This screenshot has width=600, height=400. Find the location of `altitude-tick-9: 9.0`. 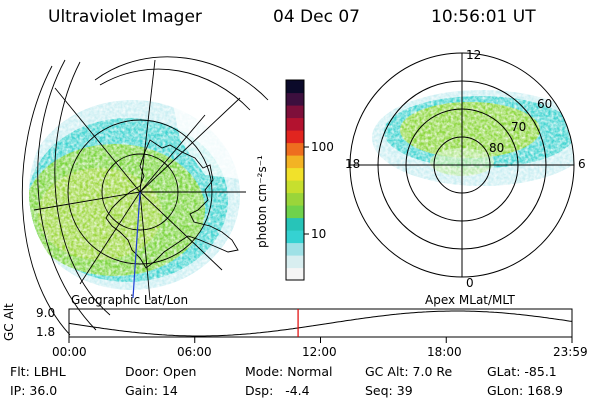

altitude-tick-9: 9.0 is located at coordinates (46, 313).